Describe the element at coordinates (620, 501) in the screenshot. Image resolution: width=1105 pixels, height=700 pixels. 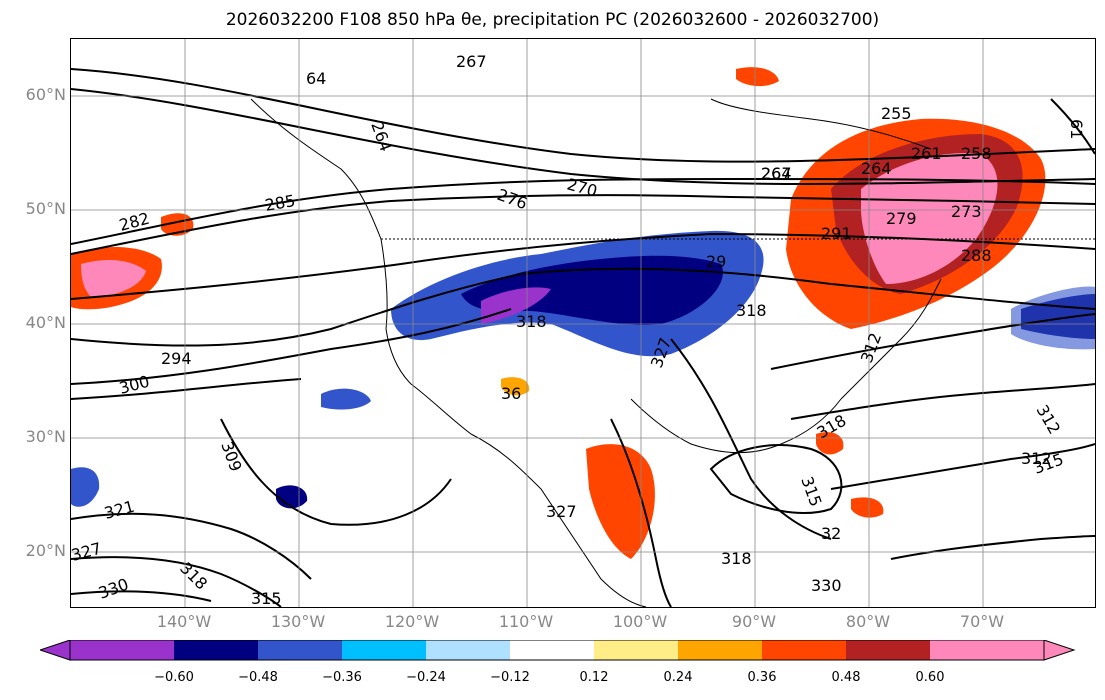
I see `precip-positive-mexico` at that location.